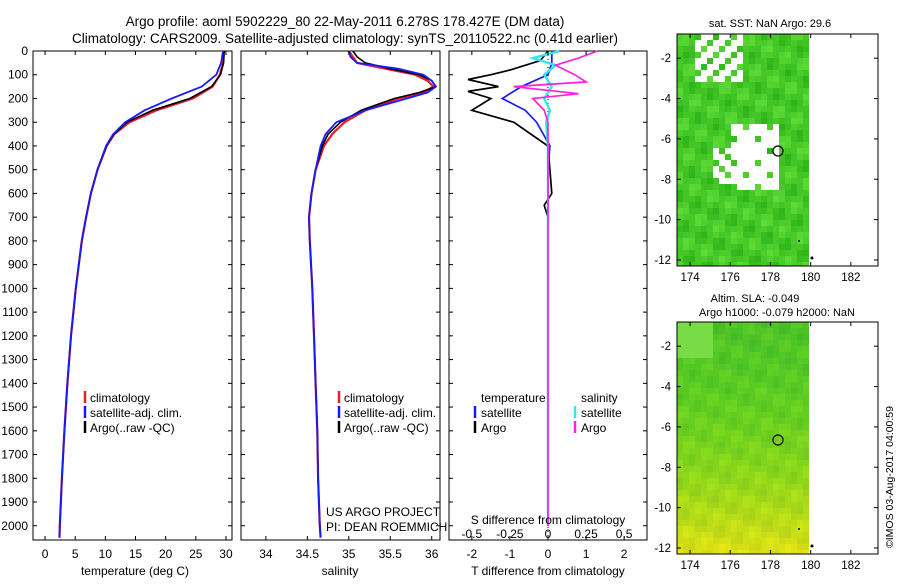 This screenshot has width=900, height=585. Describe the element at coordinates (308, 554) in the screenshot. I see `salinity-x-tick-label: 34.5` at that location.